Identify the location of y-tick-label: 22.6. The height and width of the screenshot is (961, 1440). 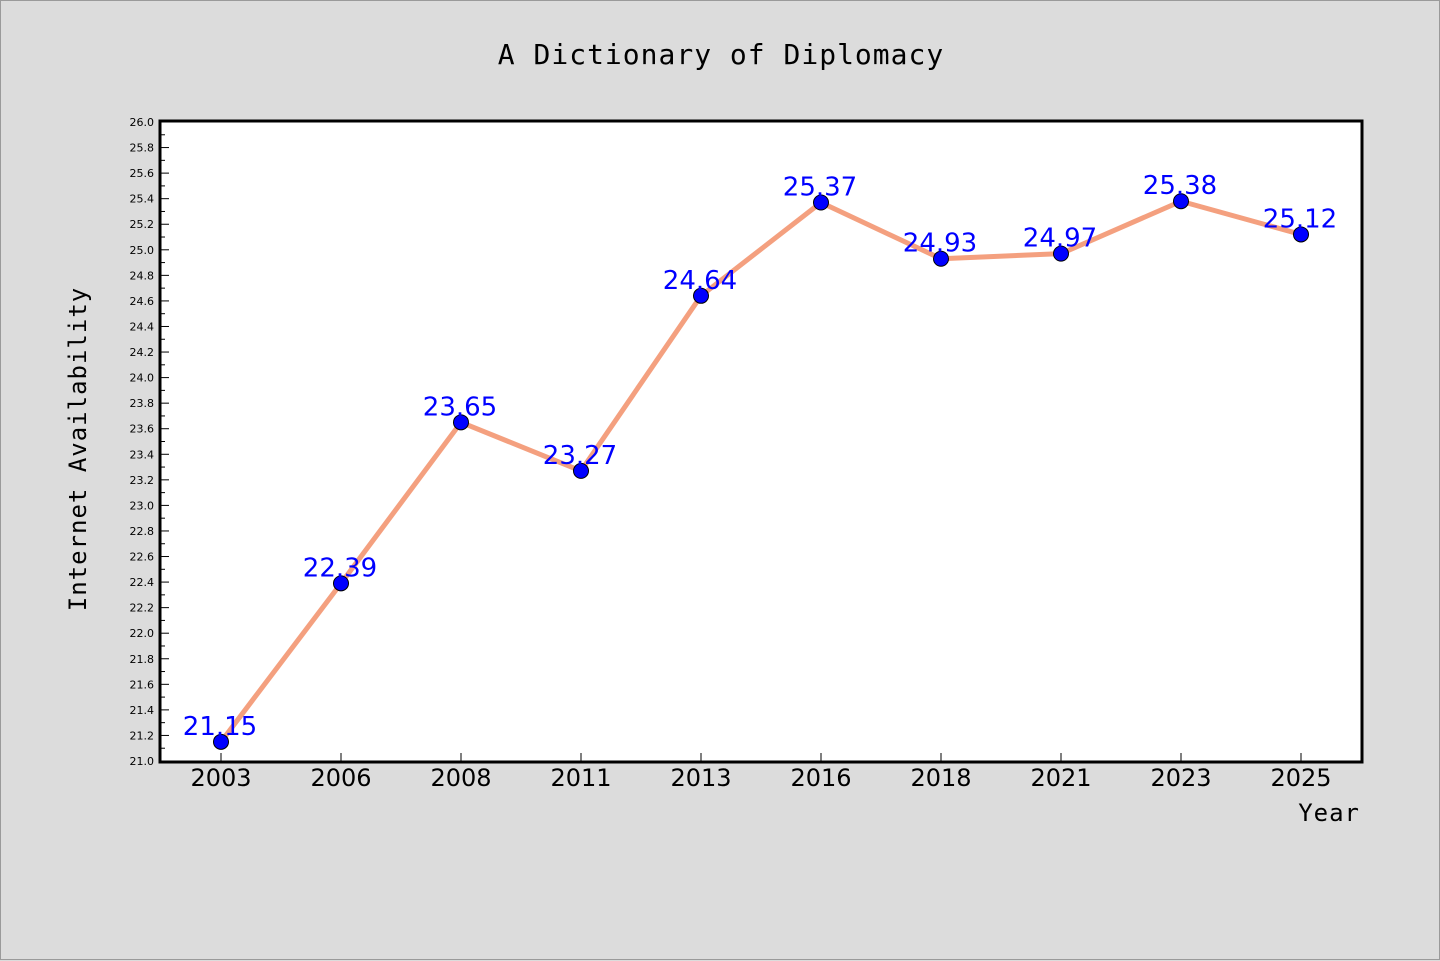
(142, 557).